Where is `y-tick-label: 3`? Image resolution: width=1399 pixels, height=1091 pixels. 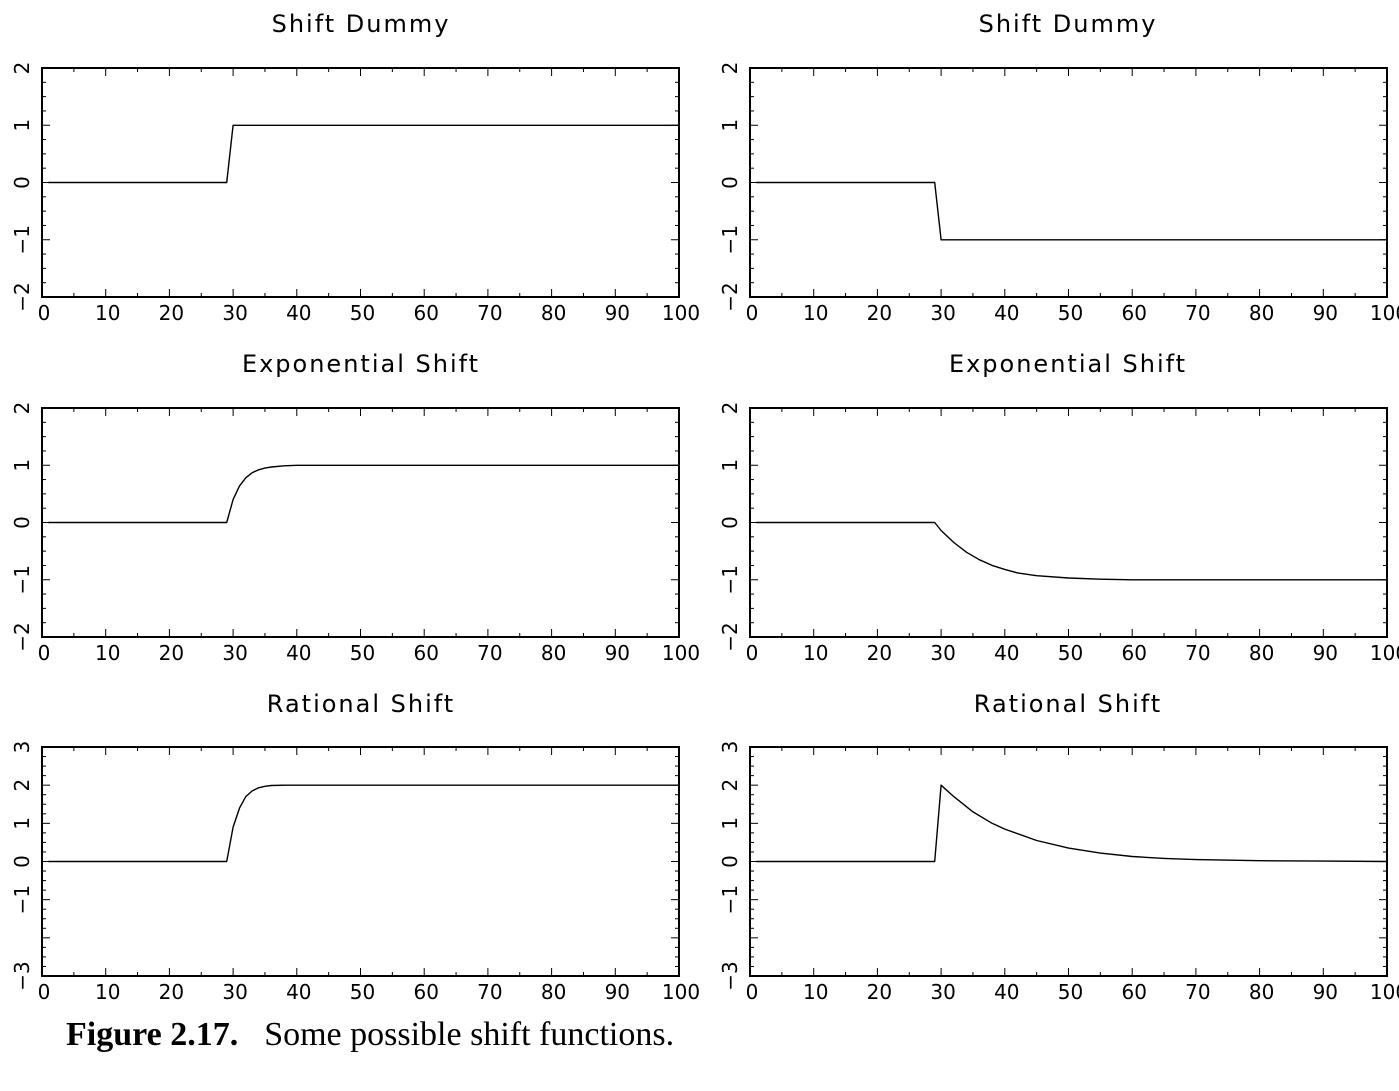
y-tick-label: 3 is located at coordinates (730, 747).